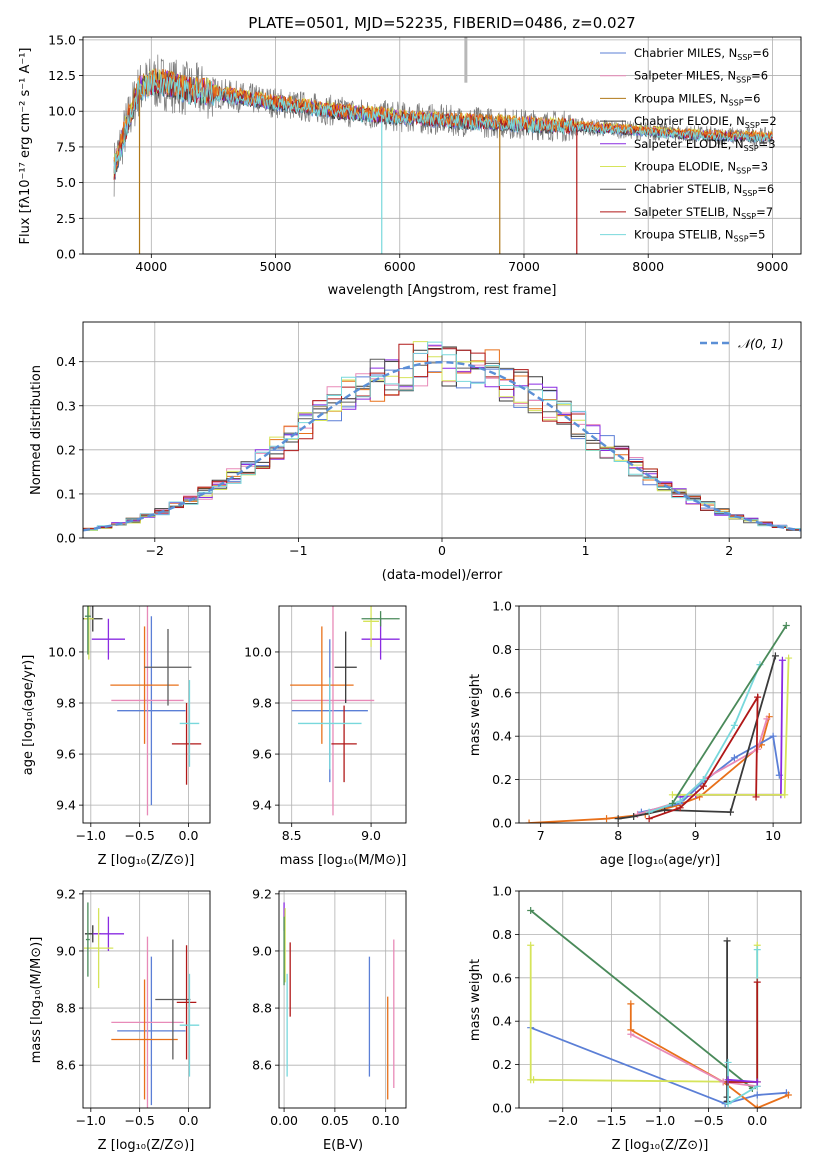 This screenshot has width=819, height=1170. What do you see at coordinates (371, 835) in the screenshot?
I see `x-tick-label: 9.0` at bounding box center [371, 835].